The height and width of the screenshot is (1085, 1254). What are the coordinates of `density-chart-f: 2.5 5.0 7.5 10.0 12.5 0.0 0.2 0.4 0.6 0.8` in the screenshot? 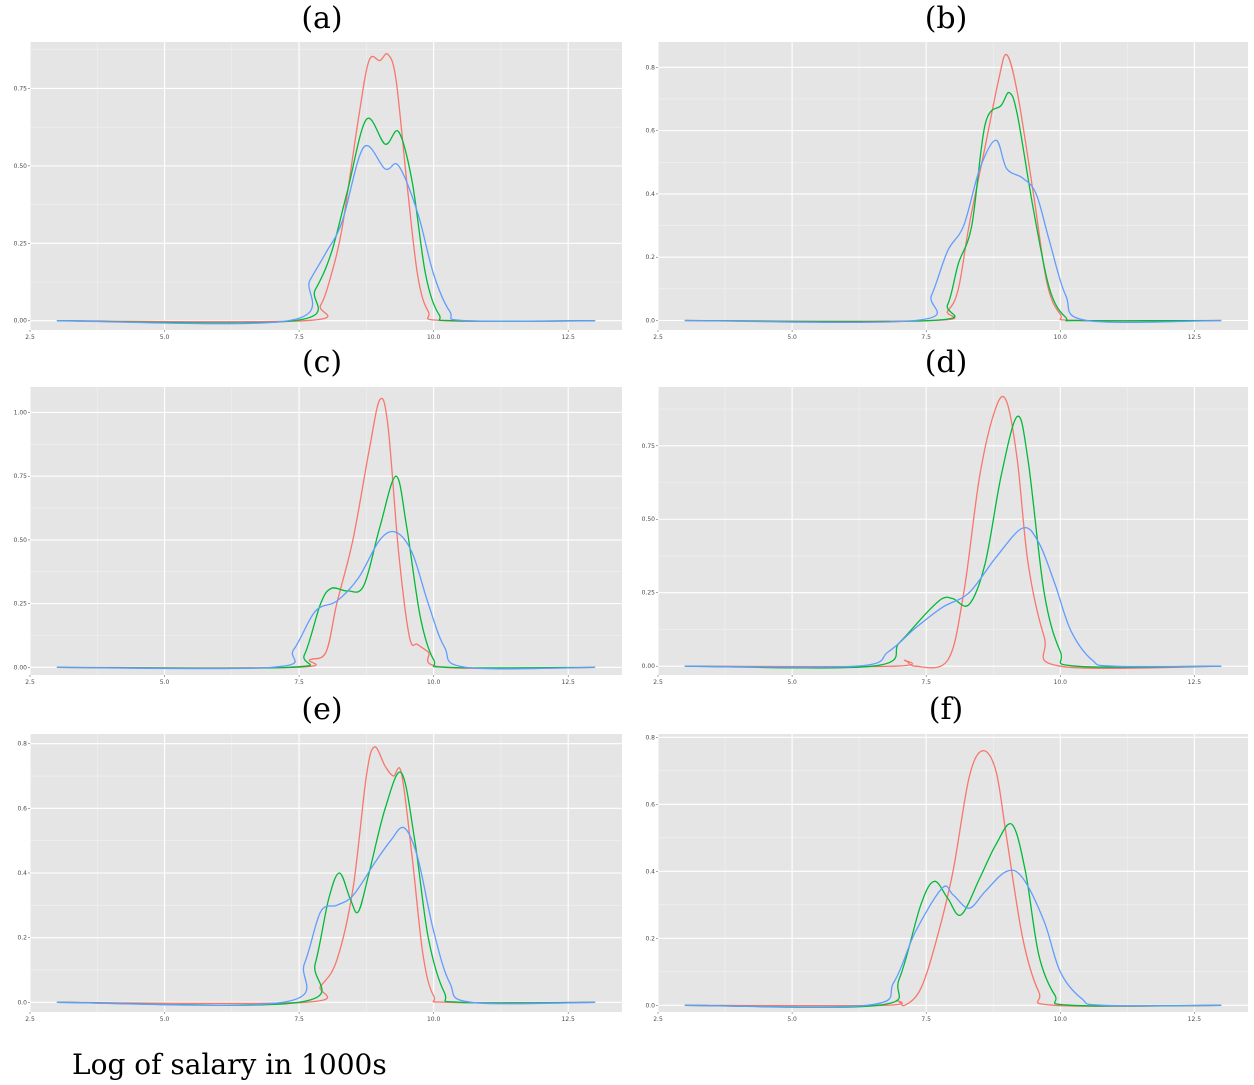 It's located at (946, 878).